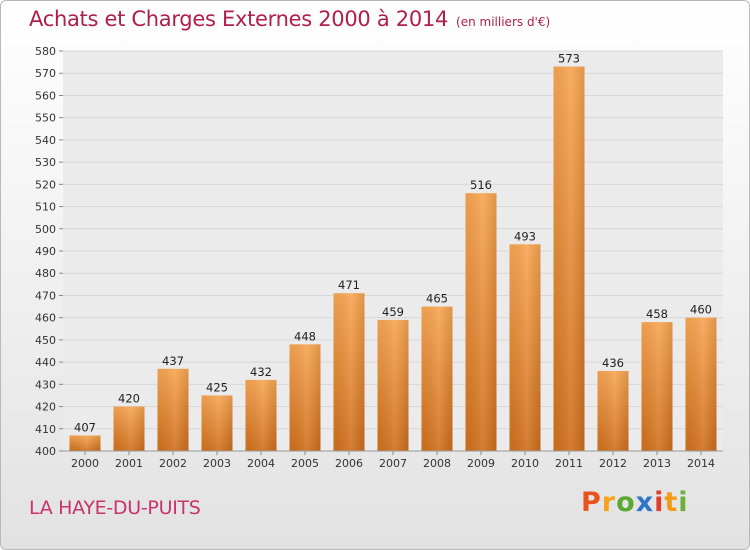 The height and width of the screenshot is (550, 750). What do you see at coordinates (261, 463) in the screenshot?
I see `x-tick-label-2004: 2004` at bounding box center [261, 463].